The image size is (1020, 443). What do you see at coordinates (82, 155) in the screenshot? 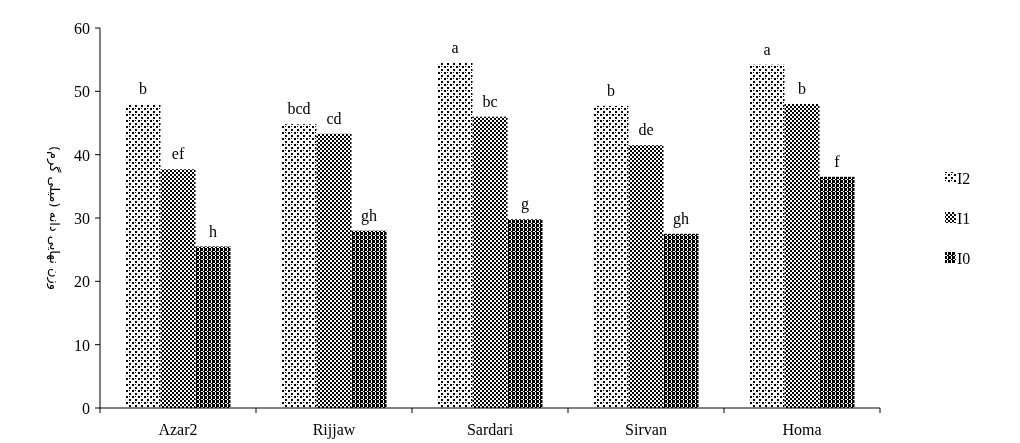
I see `y-tick-label: 40` at bounding box center [82, 155].